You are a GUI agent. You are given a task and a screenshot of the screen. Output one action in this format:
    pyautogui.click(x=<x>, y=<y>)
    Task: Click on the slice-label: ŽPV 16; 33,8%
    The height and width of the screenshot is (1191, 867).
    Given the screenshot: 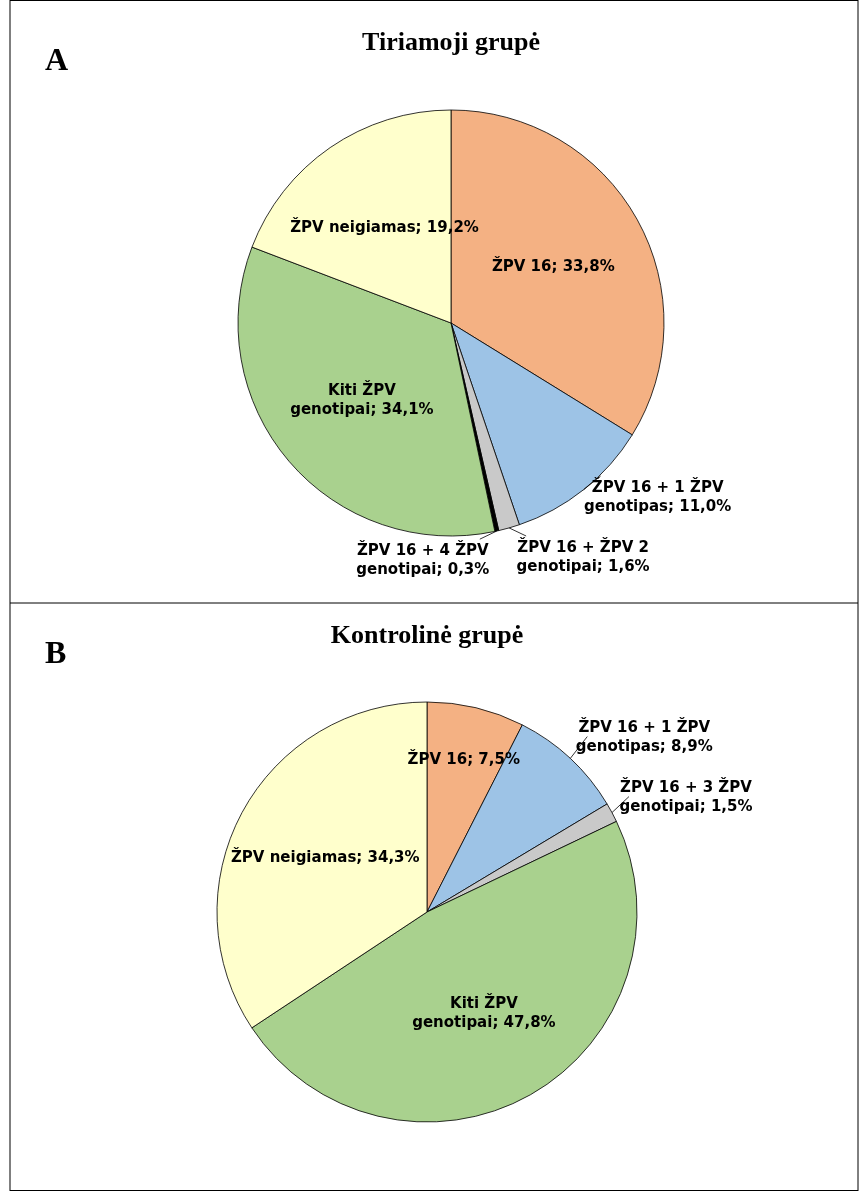 What is the action you would take?
    pyautogui.click(x=553, y=265)
    